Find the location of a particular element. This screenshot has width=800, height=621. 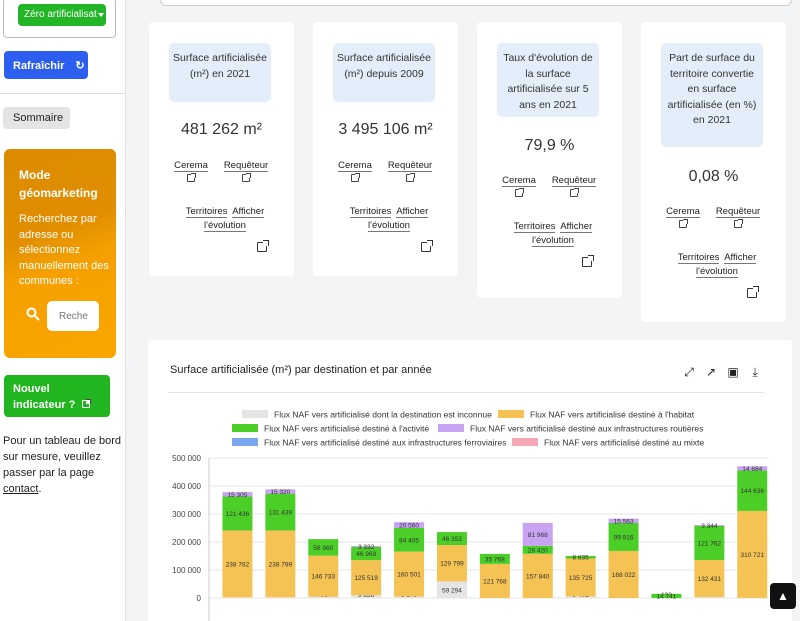

back-to-top-button: ▲ is located at coordinates (783, 596).